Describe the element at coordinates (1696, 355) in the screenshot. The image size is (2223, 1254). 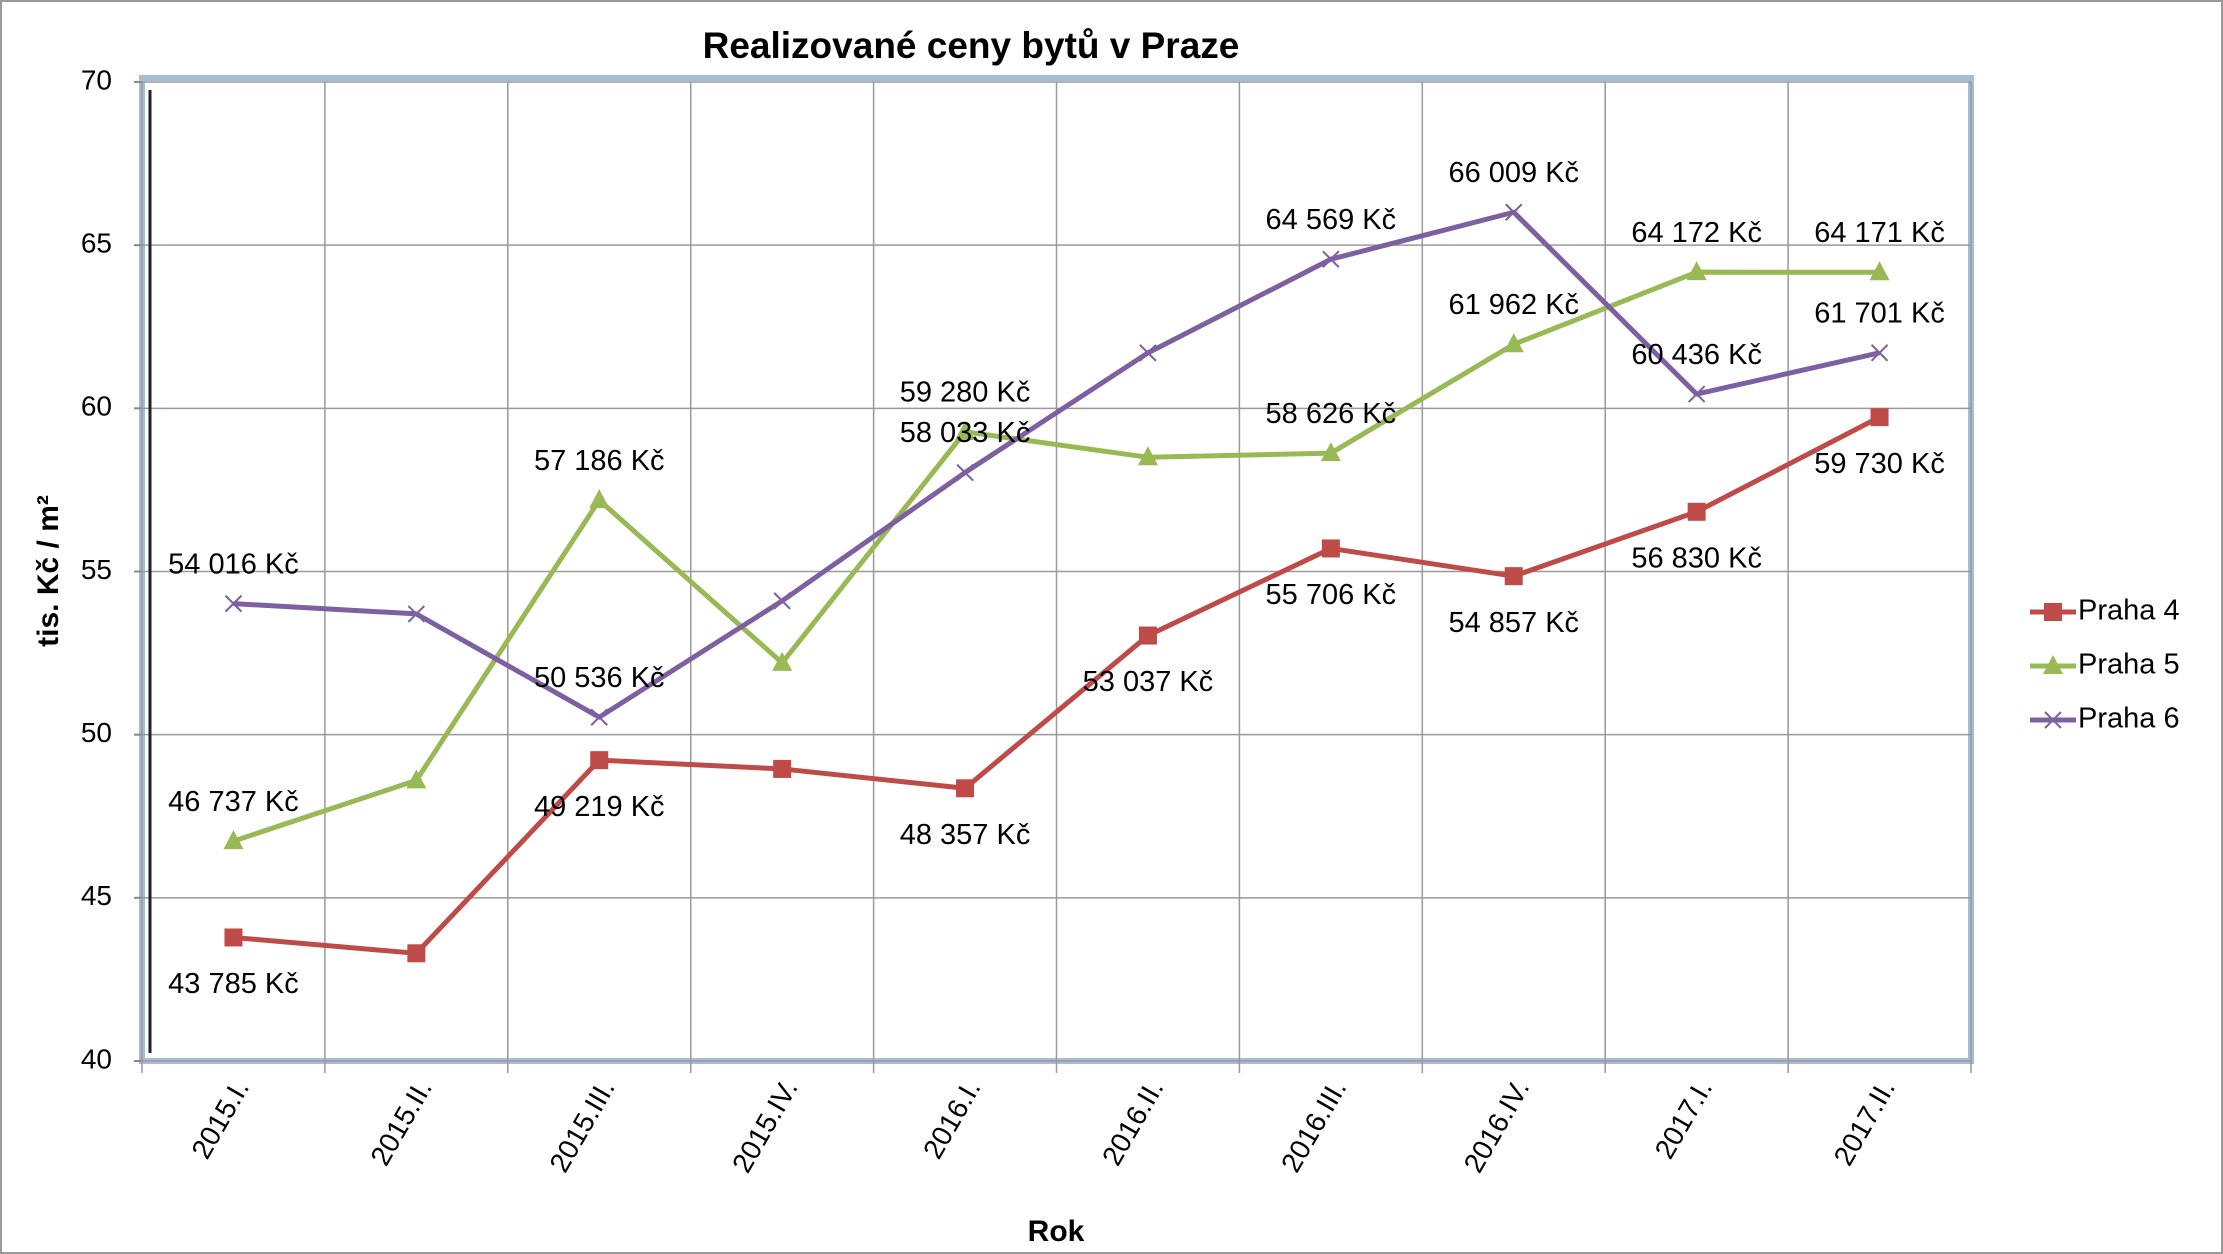
I see `data-label: 60 436 Kč` at that location.